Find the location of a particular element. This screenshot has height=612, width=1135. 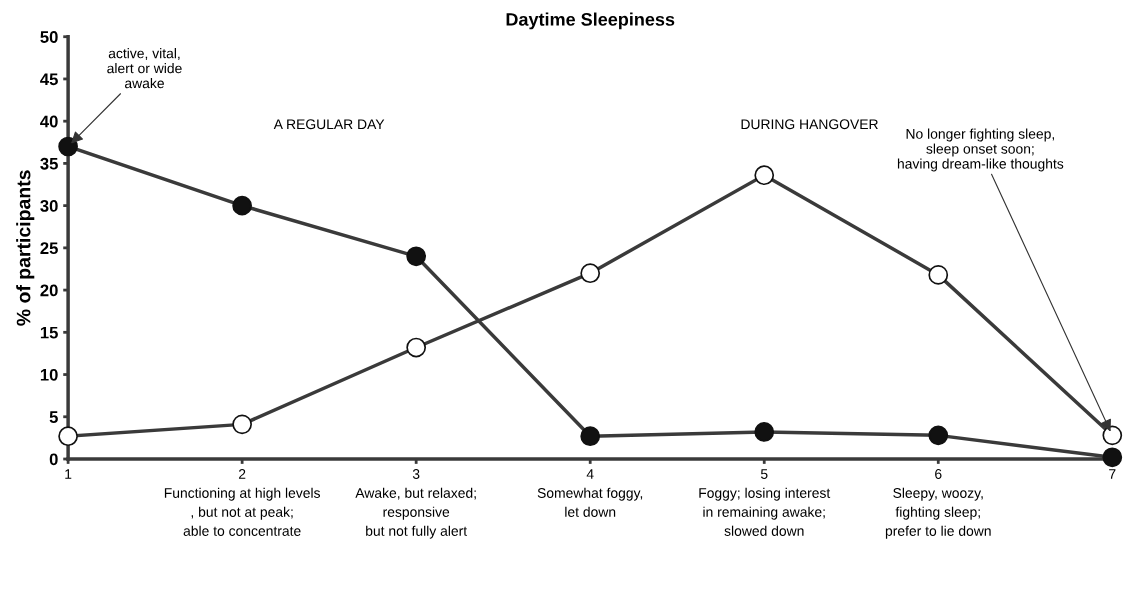

y-tick-label: 20 is located at coordinates (49, 290).